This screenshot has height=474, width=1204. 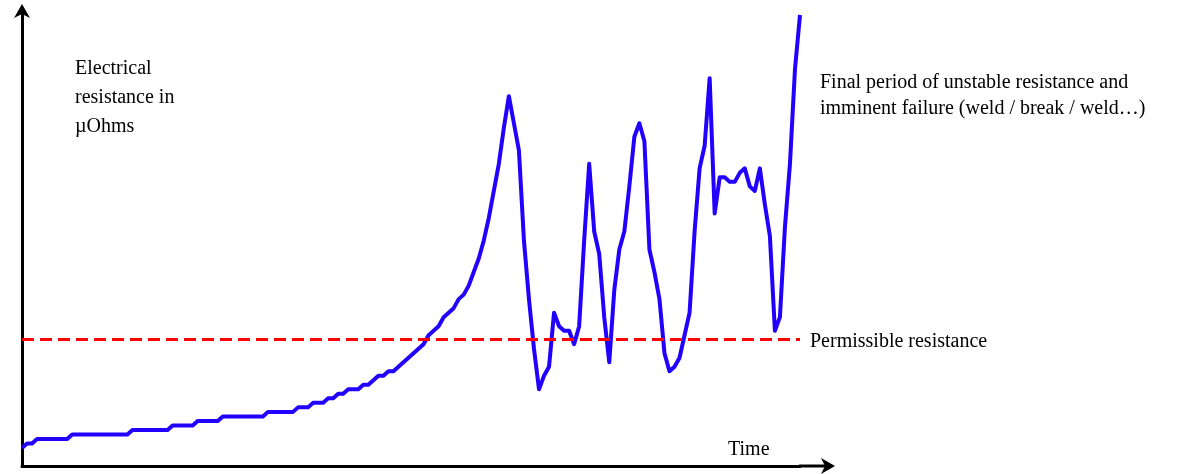 I want to click on x-axis-title: Time, so click(x=749, y=448).